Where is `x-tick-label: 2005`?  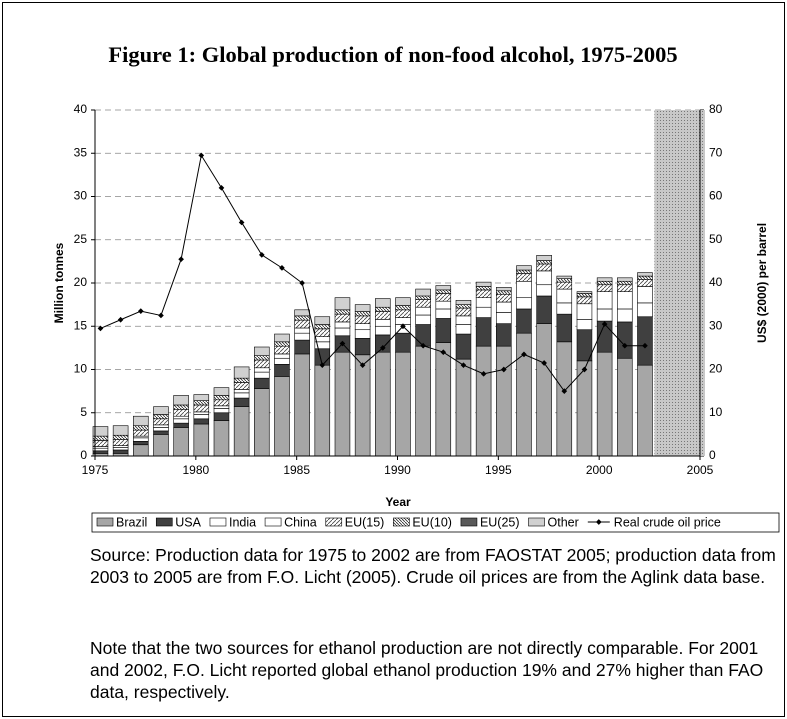
x-tick-label: 2005 is located at coordinates (700, 470).